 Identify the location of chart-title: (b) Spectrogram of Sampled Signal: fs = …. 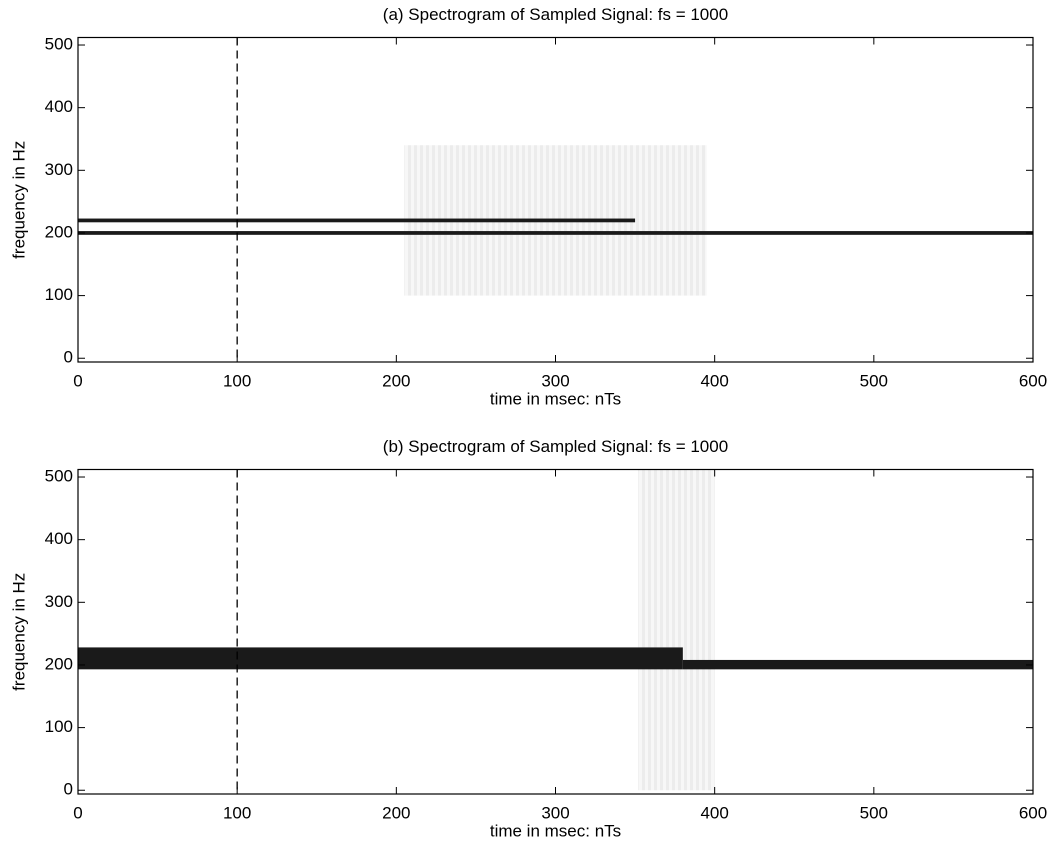
(555, 446).